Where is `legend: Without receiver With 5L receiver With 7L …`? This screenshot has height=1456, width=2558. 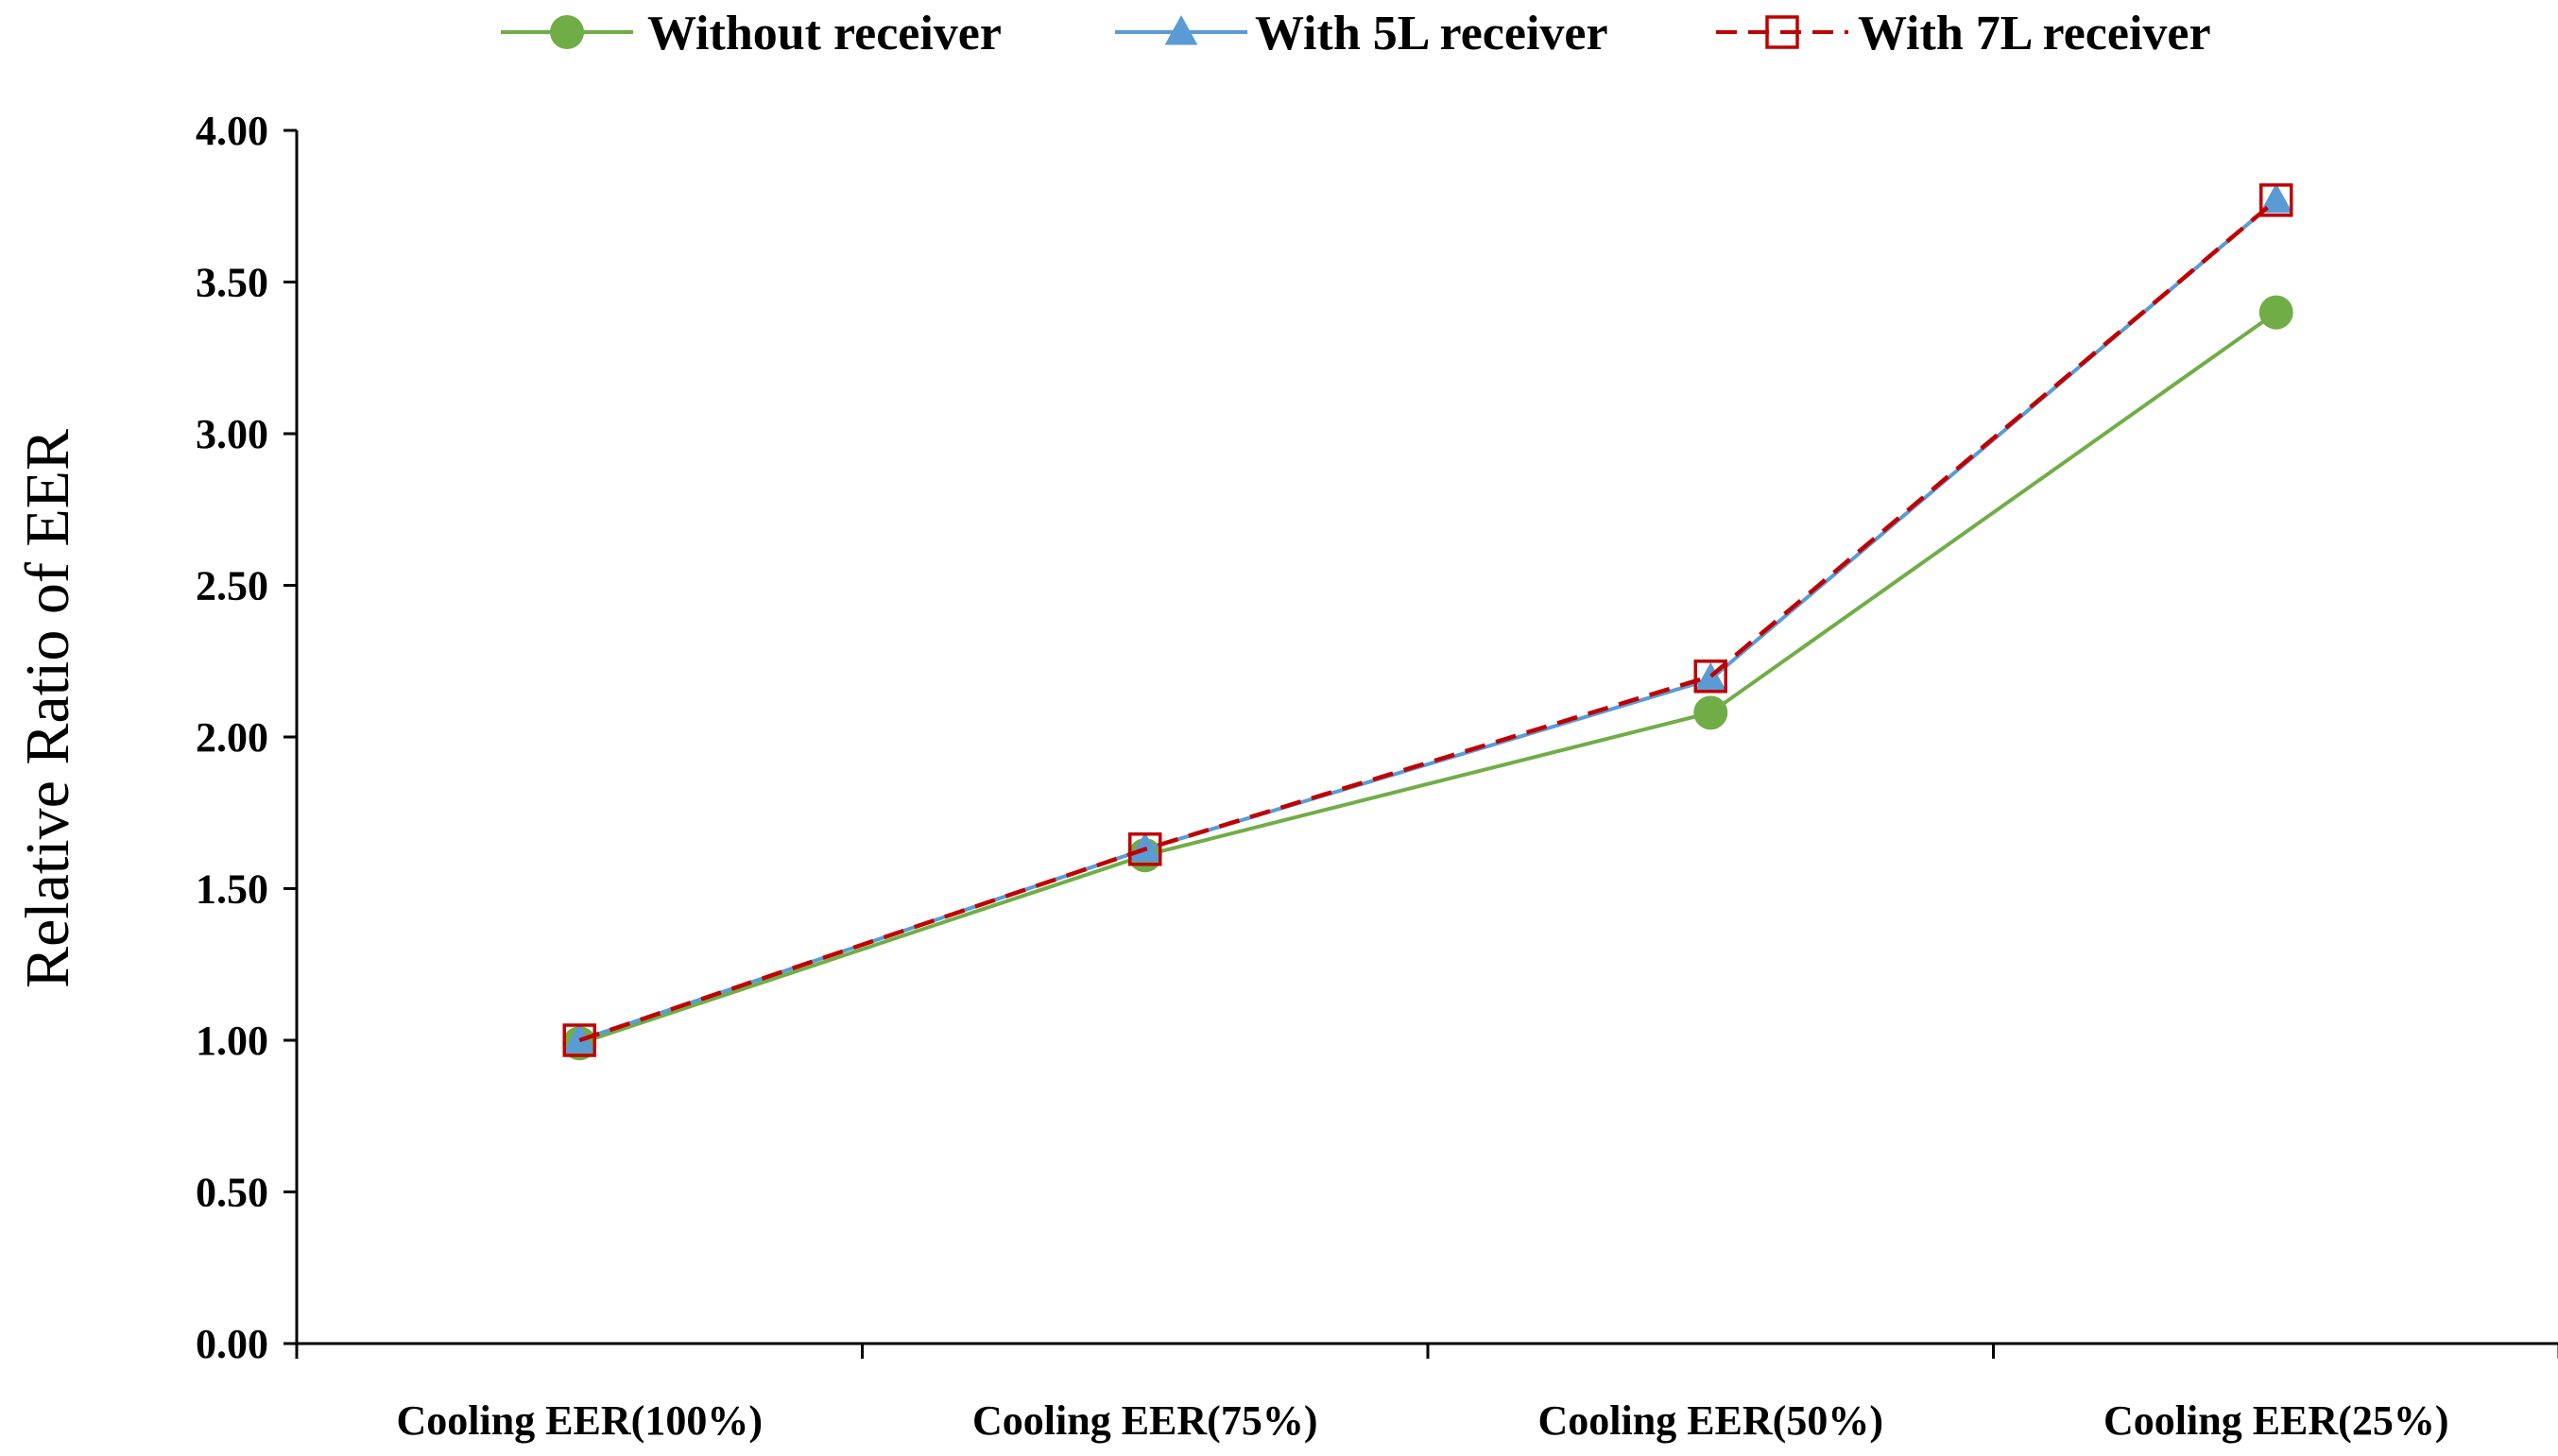
legend: Without receiver With 5L receiver With 7L … is located at coordinates (1356, 33).